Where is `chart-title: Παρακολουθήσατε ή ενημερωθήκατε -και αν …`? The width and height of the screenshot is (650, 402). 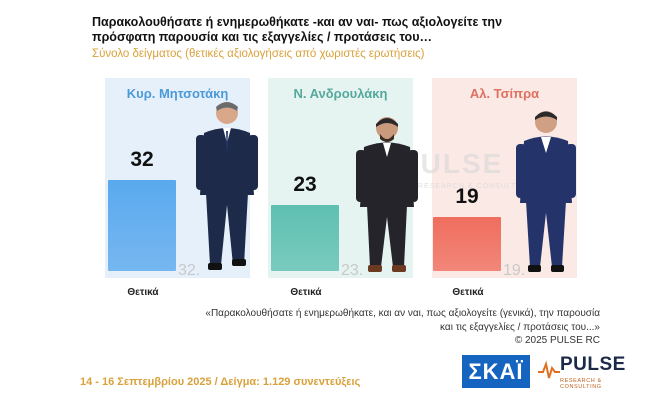 chart-title: Παρακολουθήσατε ή ενημερωθήκατε -και αν … is located at coordinates (297, 29).